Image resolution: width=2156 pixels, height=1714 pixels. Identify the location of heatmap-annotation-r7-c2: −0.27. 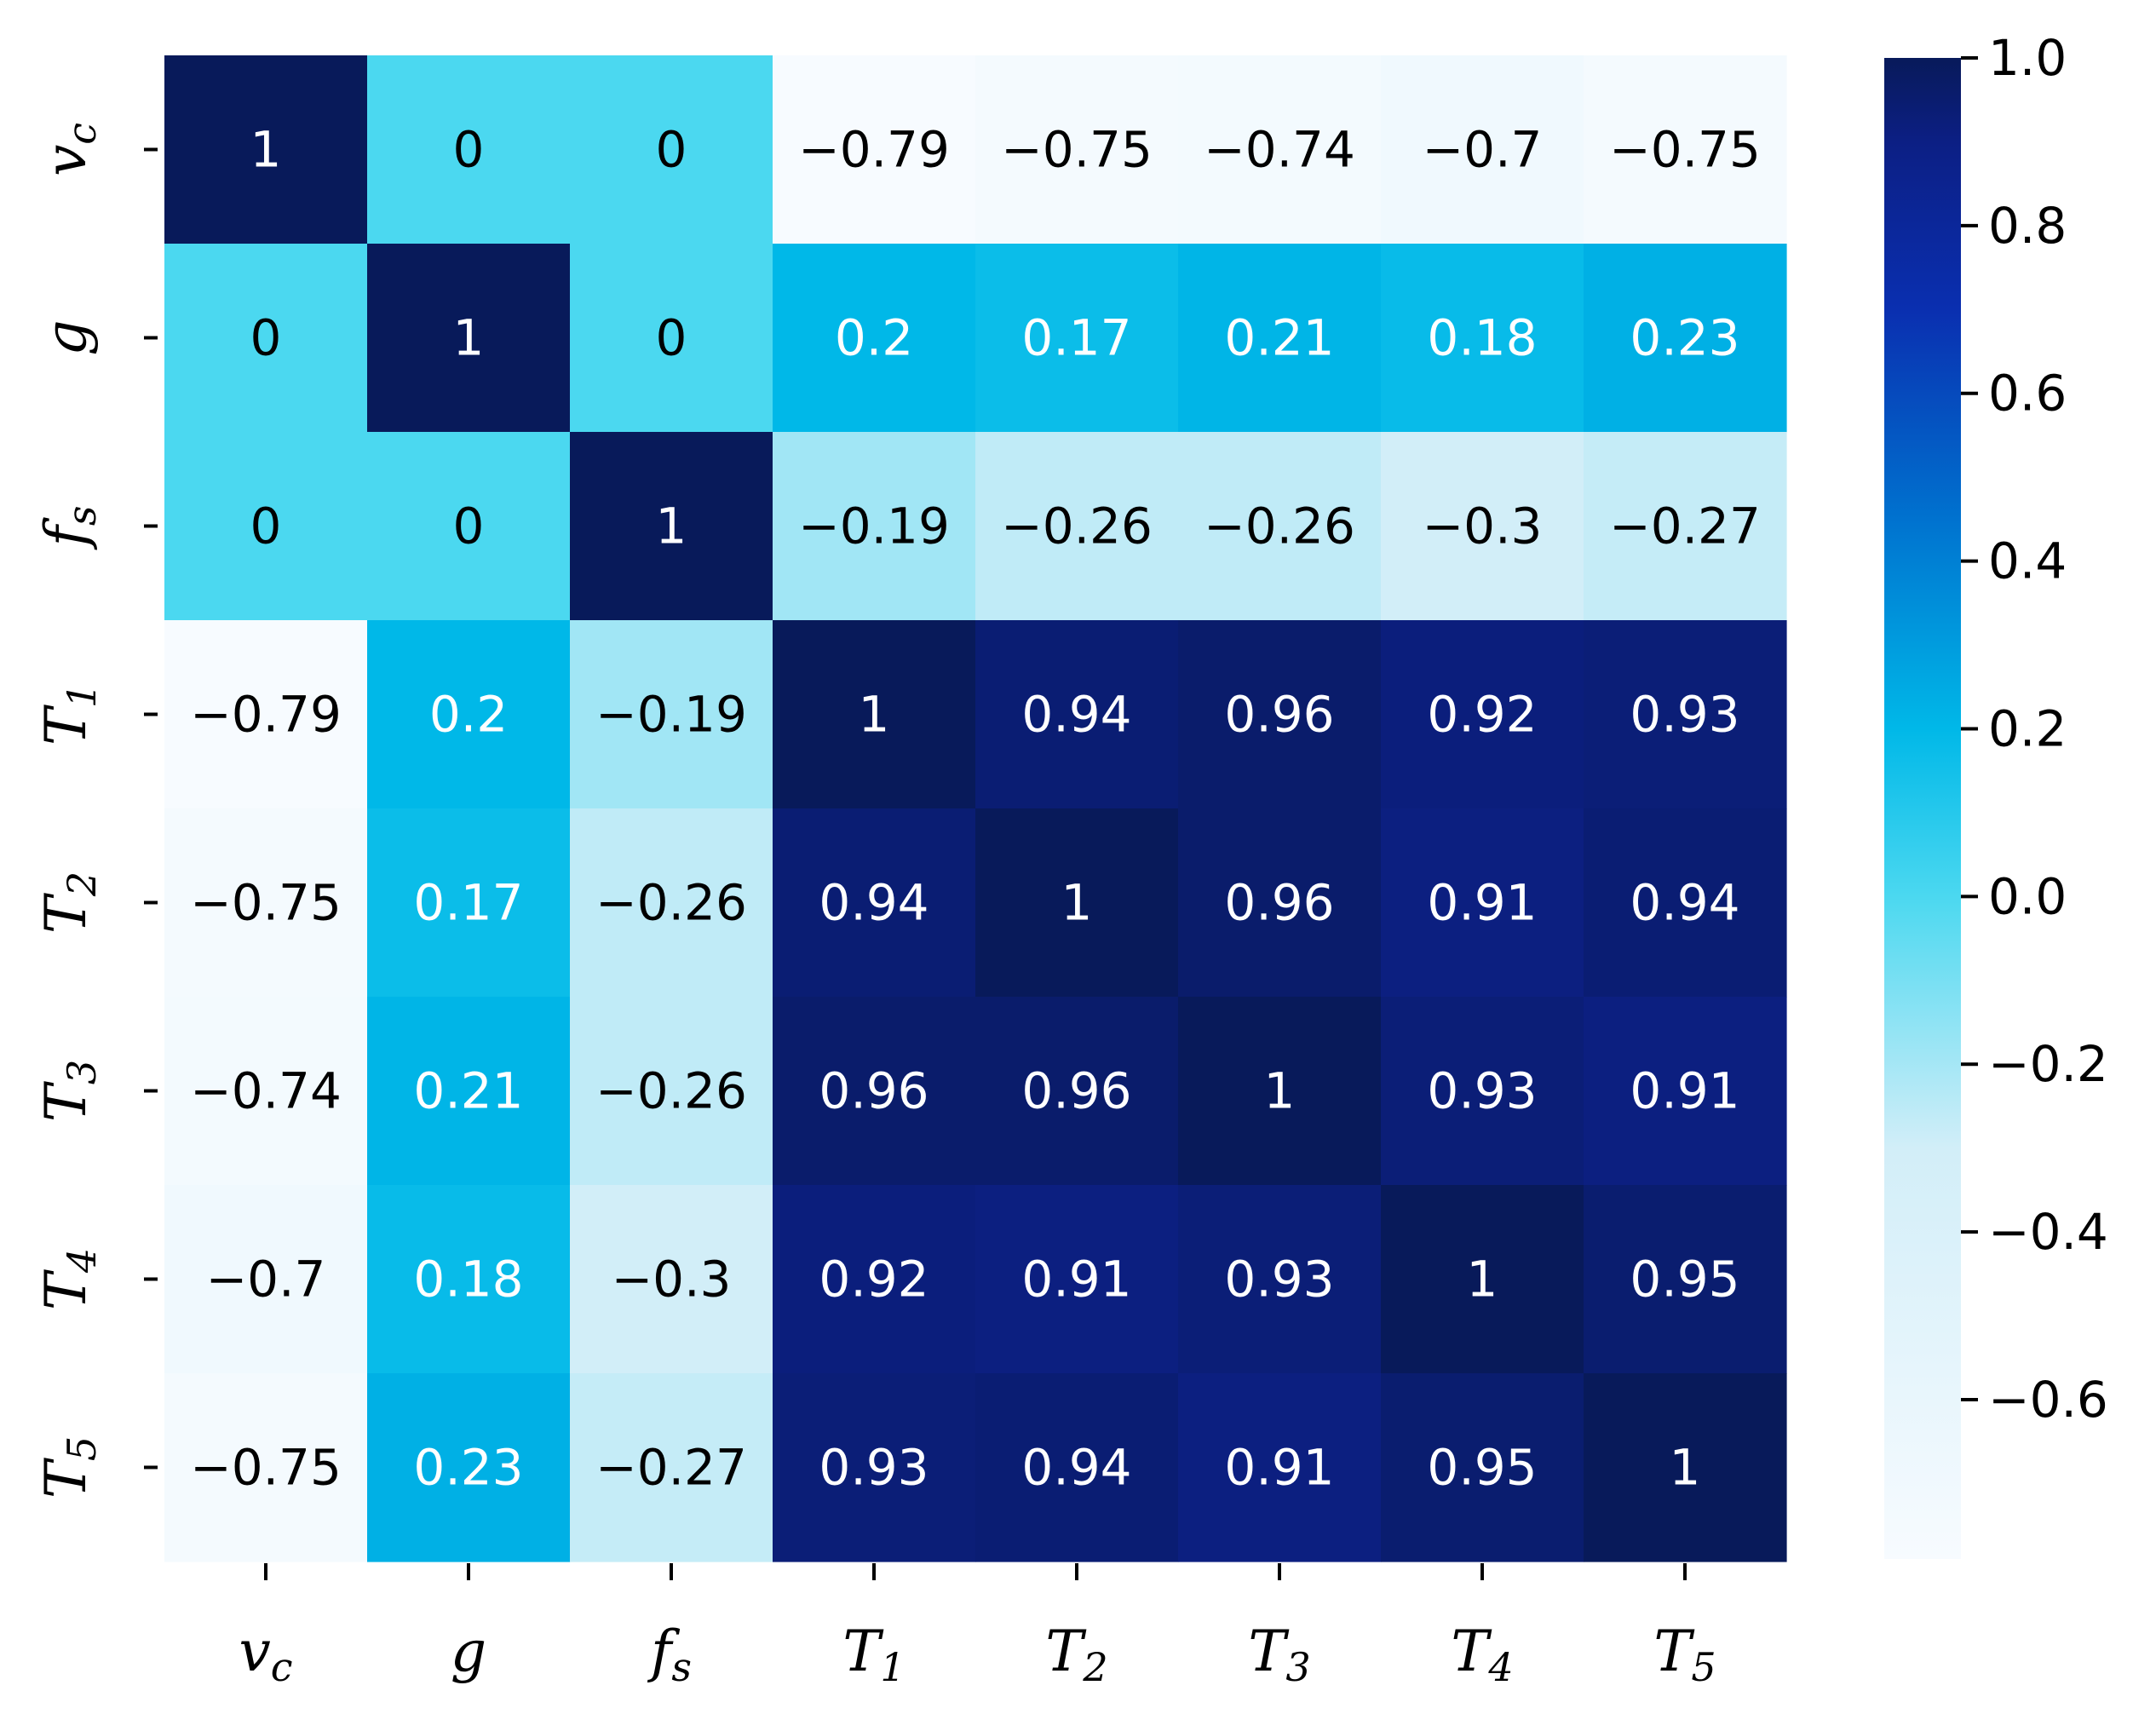
(671, 1468).